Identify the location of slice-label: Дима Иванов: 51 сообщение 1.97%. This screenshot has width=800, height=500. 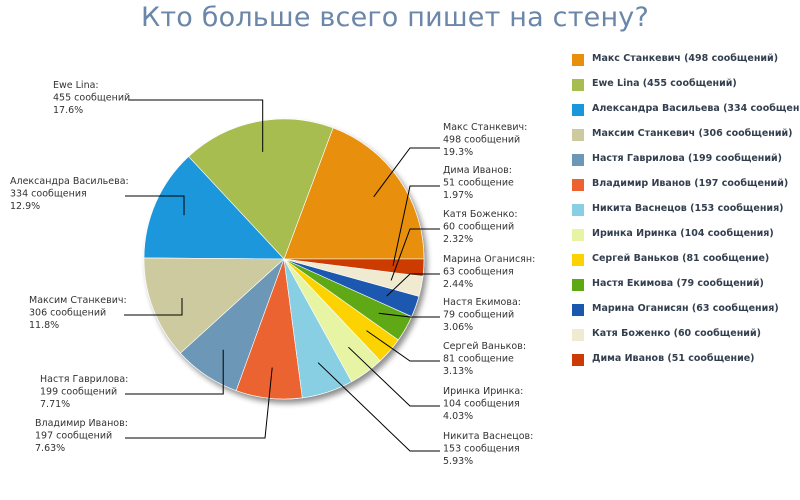
(478, 183).